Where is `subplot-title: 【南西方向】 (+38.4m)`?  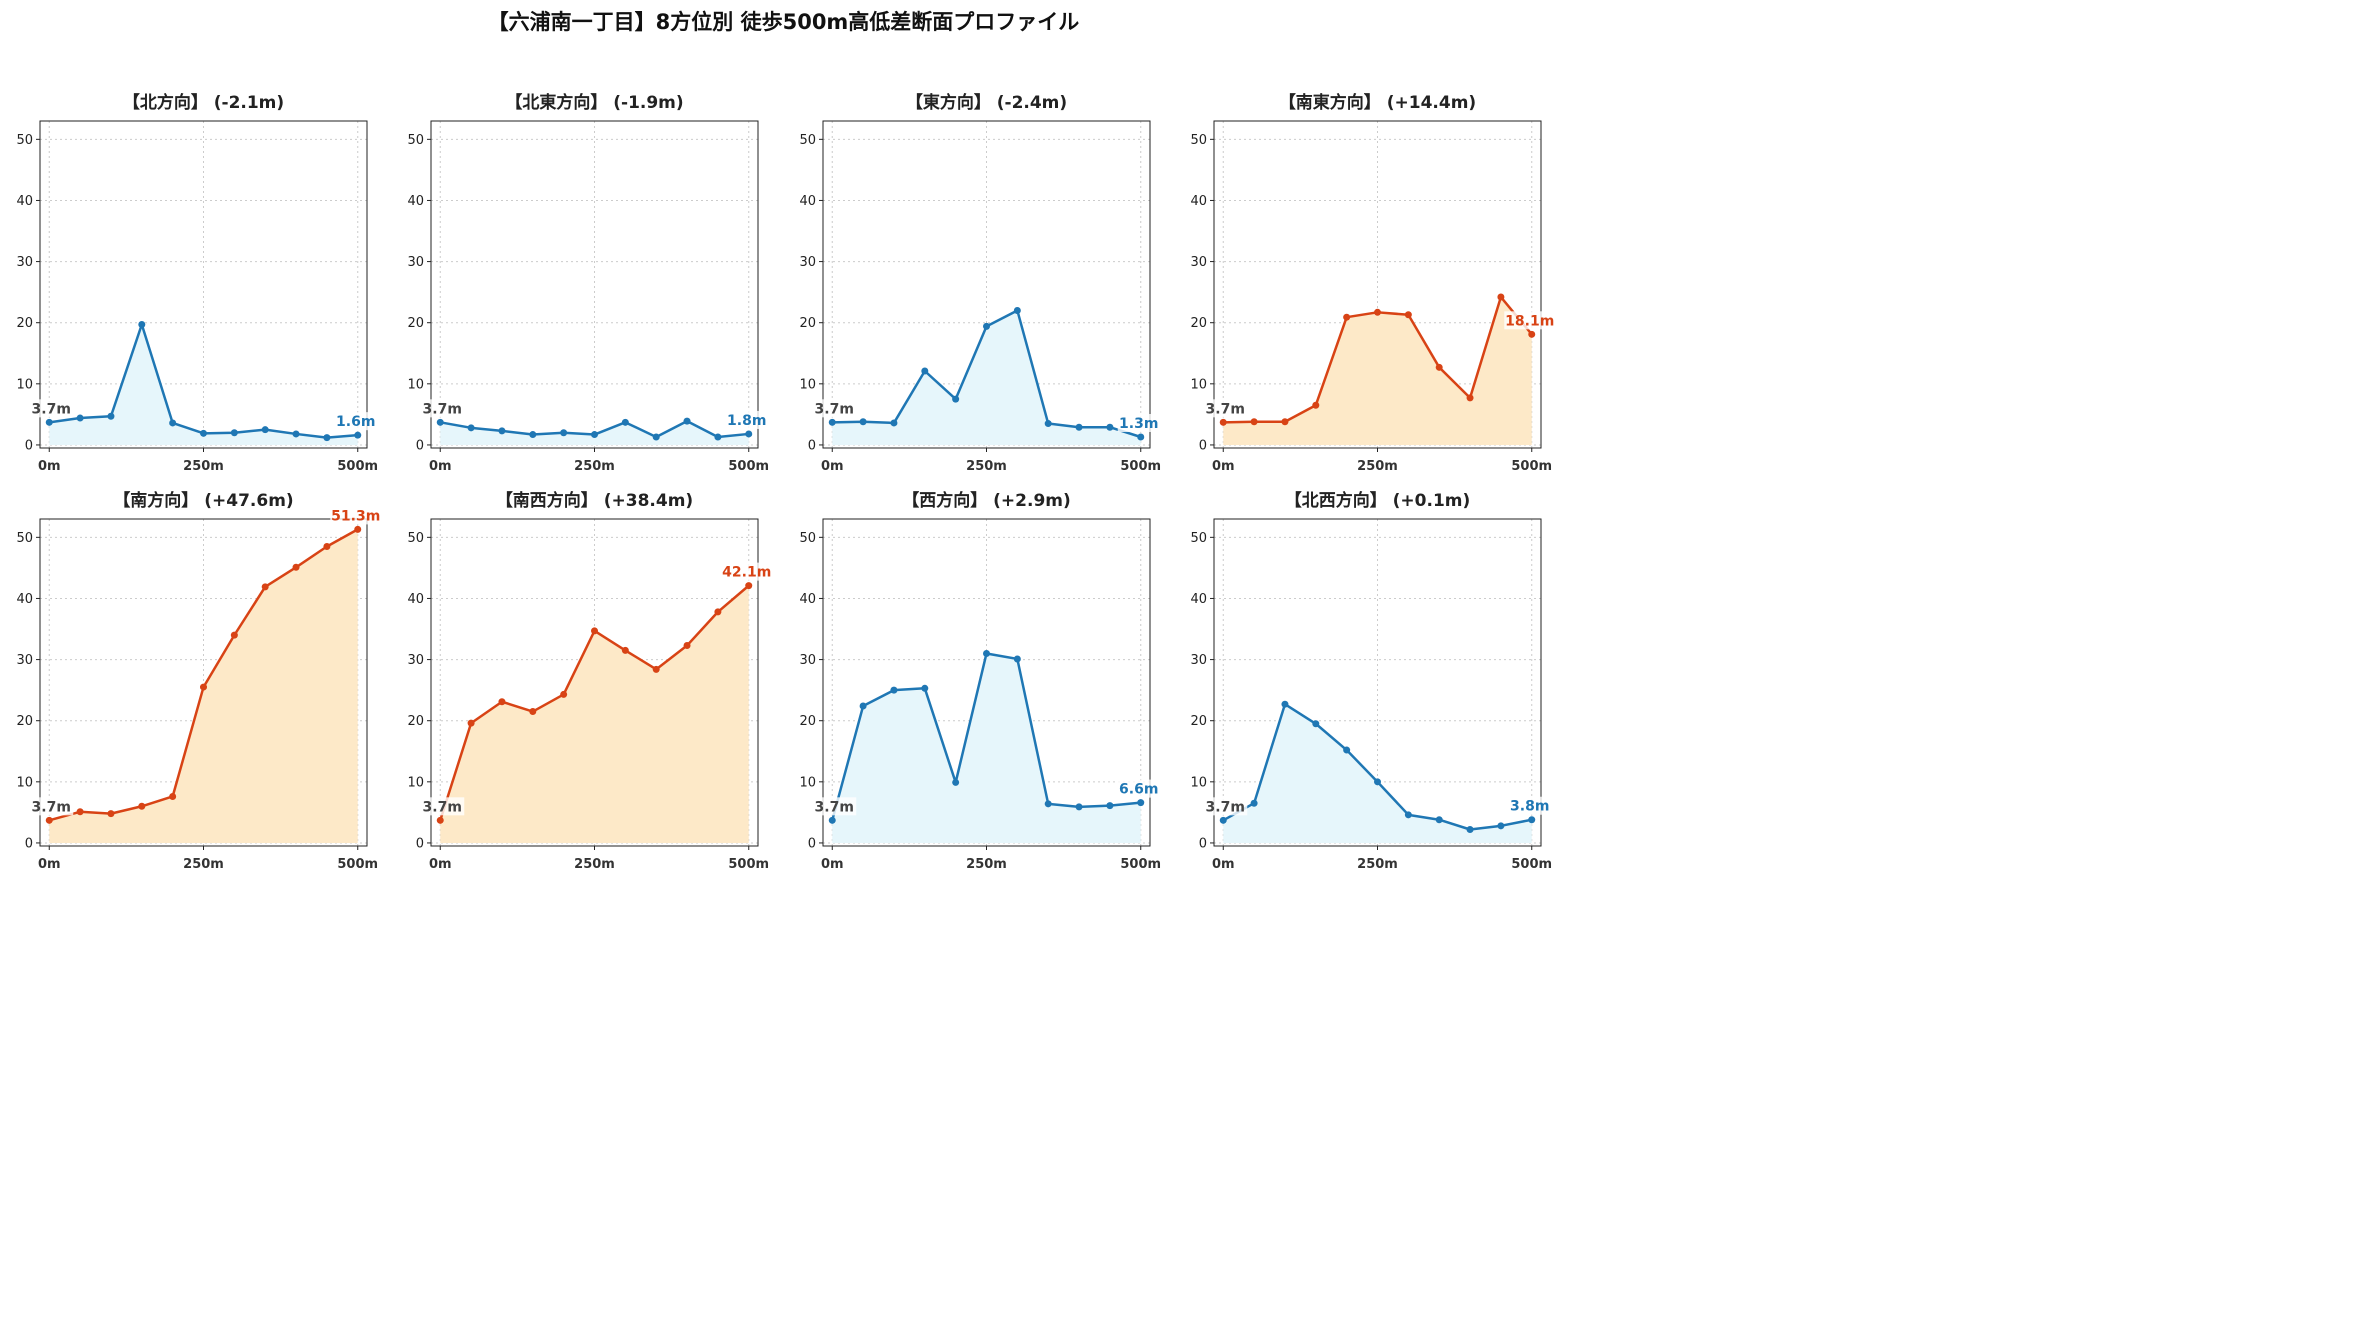 subplot-title: 【南西方向】 (+38.4m) is located at coordinates (594, 500).